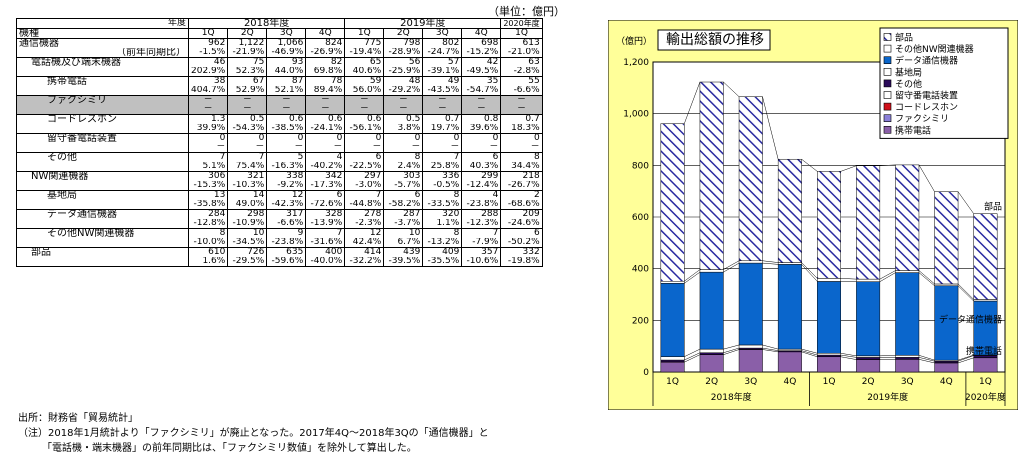 This screenshot has height=459, width=1024. What do you see at coordinates (829, 317) in the screenshot?
I see `bar-data_comm` at bounding box center [829, 317].